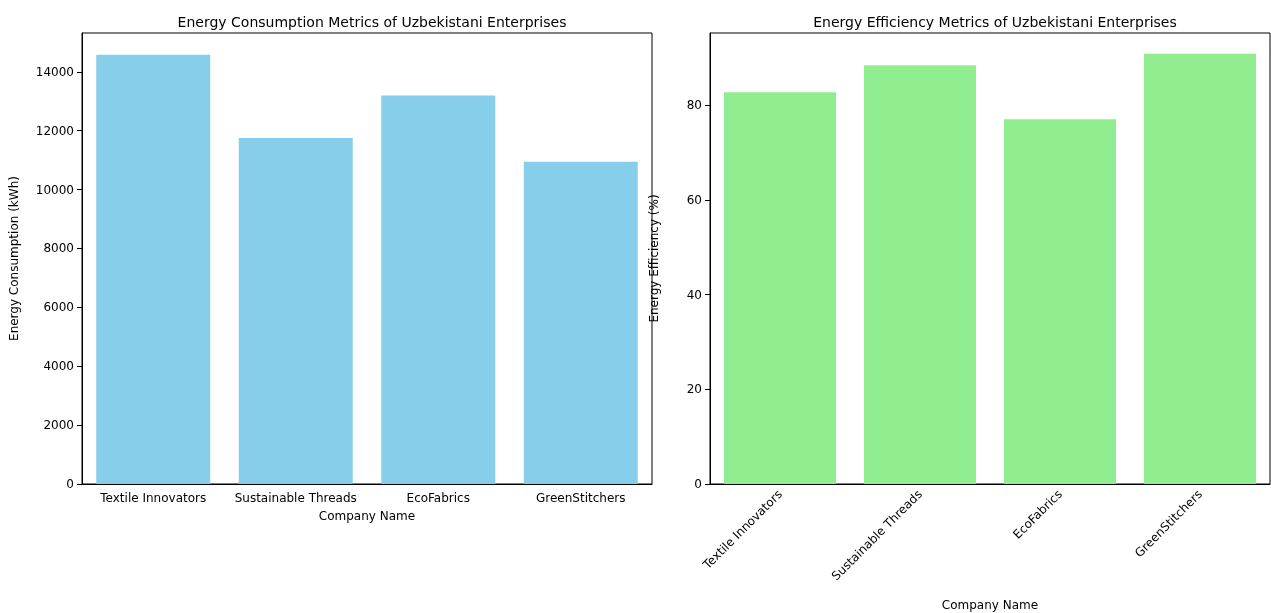  Describe the element at coordinates (694, 105) in the screenshot. I see `y-tick-label: 80` at that location.